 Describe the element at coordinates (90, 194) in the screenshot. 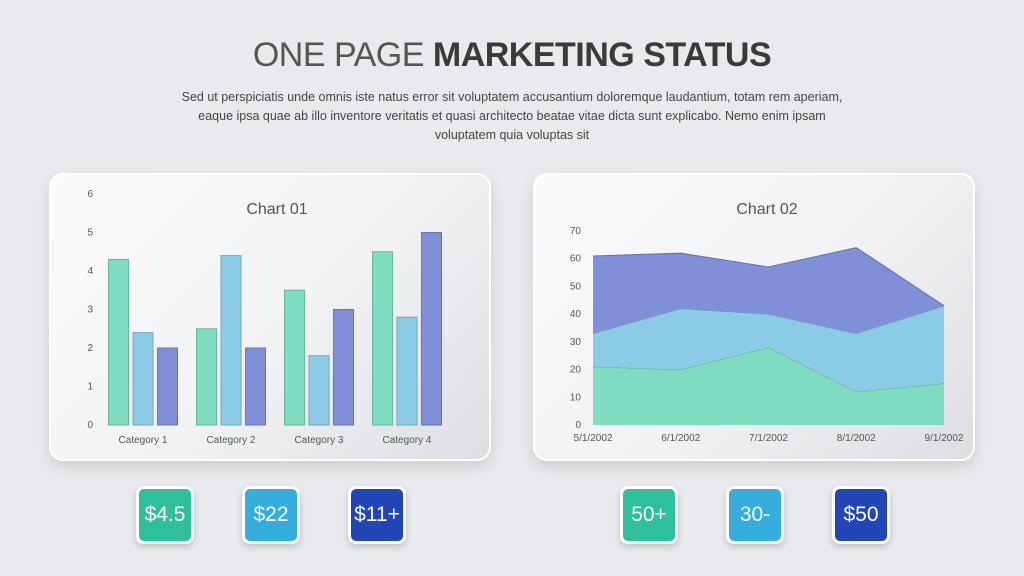

I see `chart-01-y-tick: 6` at that location.